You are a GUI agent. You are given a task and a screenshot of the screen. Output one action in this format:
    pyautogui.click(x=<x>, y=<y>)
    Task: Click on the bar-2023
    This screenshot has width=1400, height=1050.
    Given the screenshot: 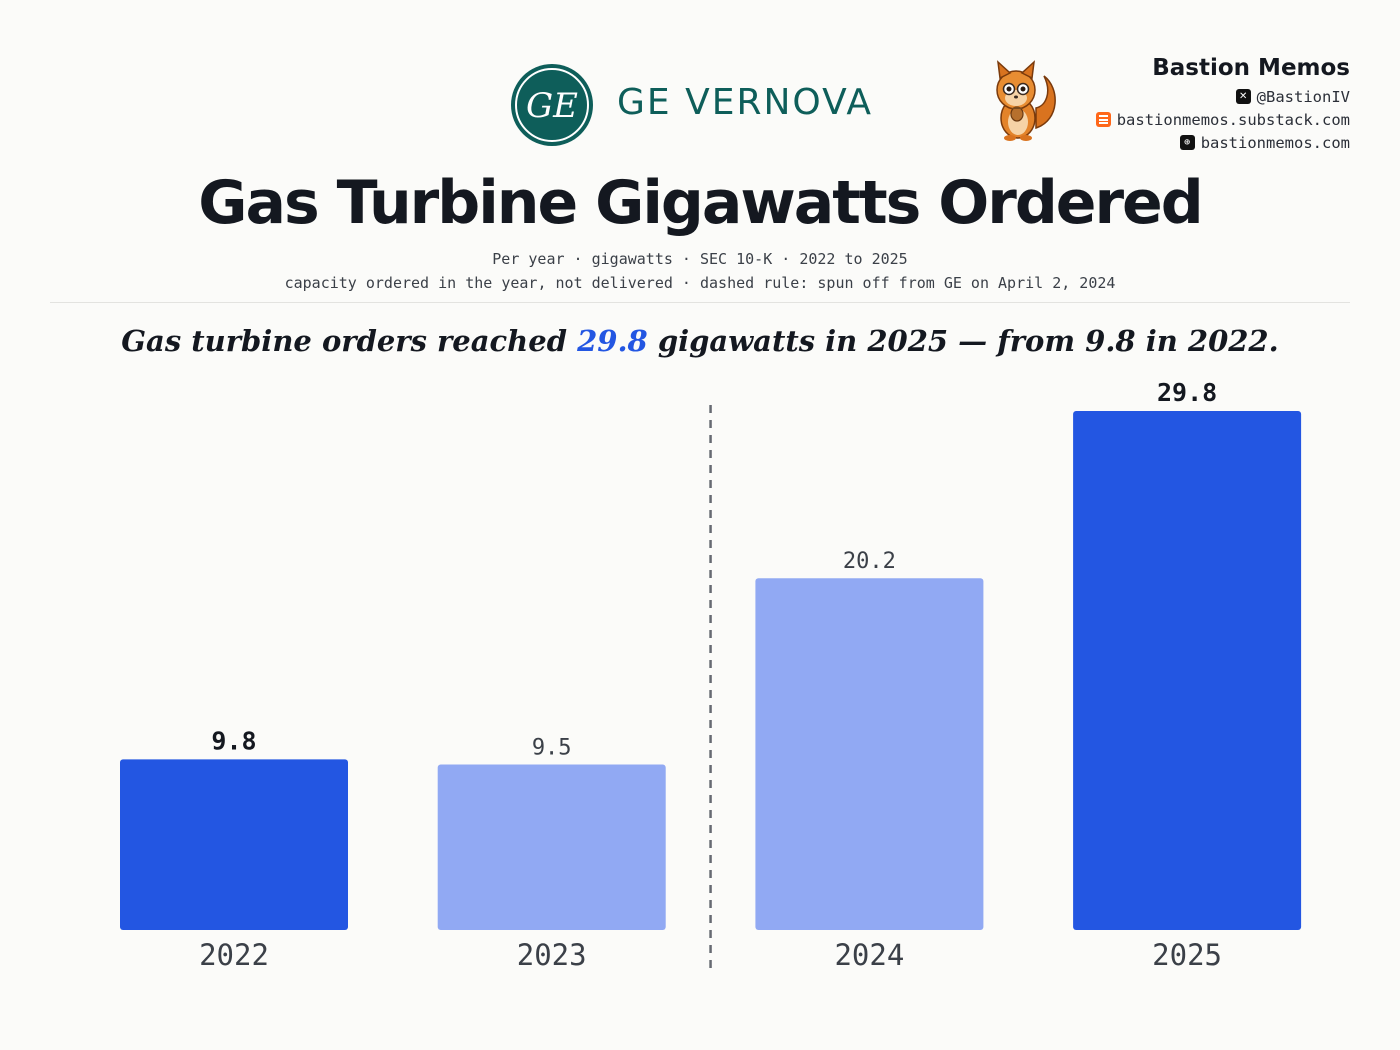 What is the action you would take?
    pyautogui.click(x=551, y=847)
    